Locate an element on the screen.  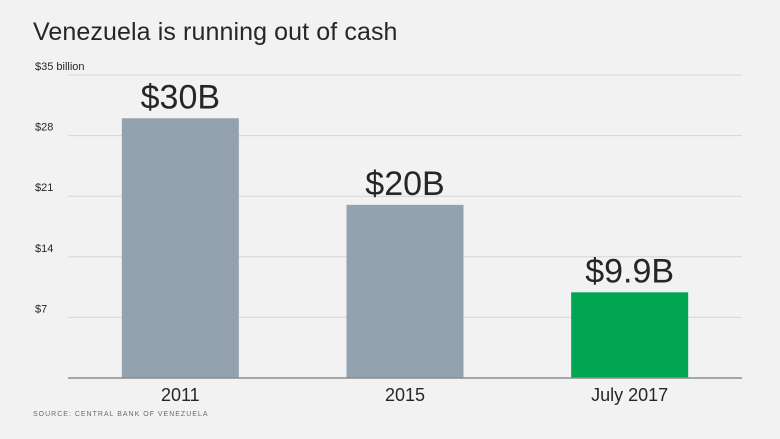
y-tick-label: $14 is located at coordinates (44, 249).